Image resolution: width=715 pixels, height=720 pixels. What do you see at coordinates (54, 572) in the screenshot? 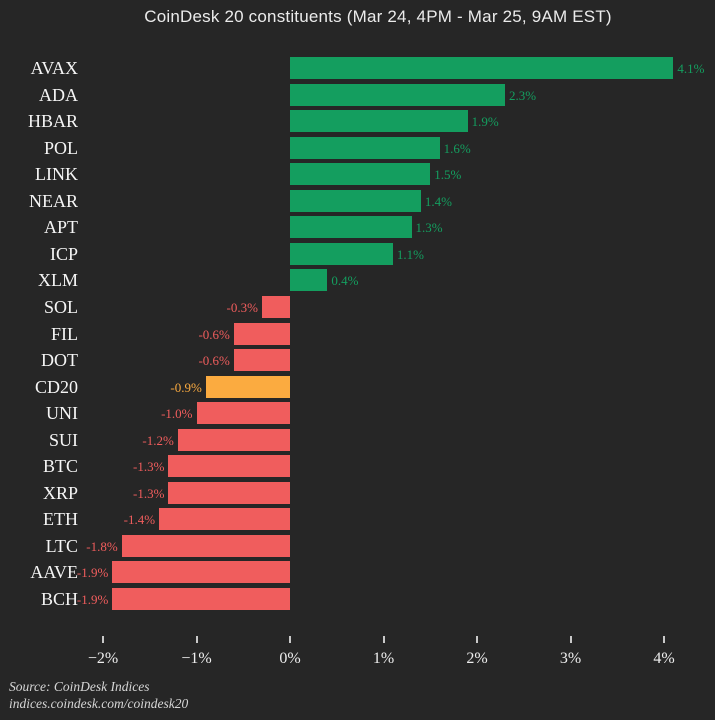
I see `ticker-label-aave: AAVE` at bounding box center [54, 572].